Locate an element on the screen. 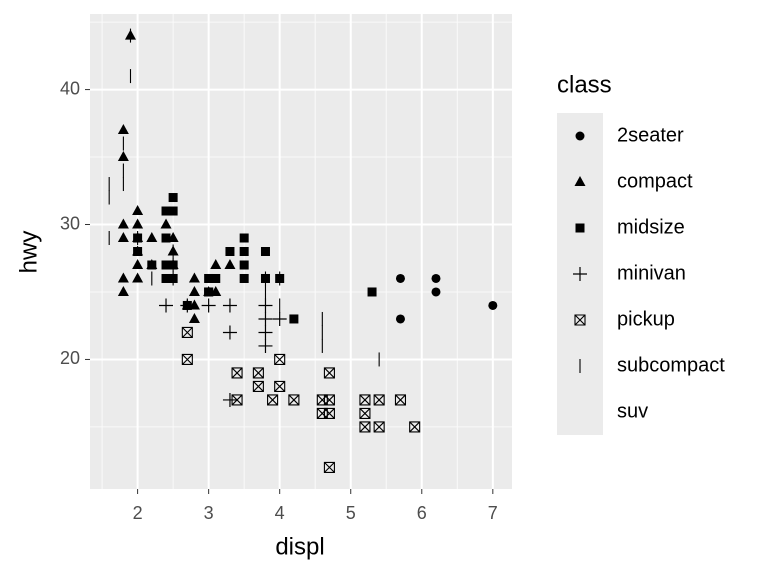 The height and width of the screenshot is (576, 768). legend-label: suv is located at coordinates (632, 411).